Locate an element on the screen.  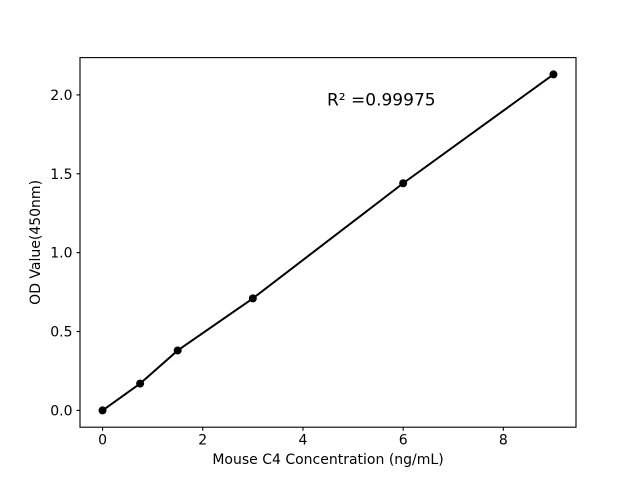
y-axis-ticks: 0.0 0.5 1.0 1.5 2.0 is located at coordinates (65, 253).